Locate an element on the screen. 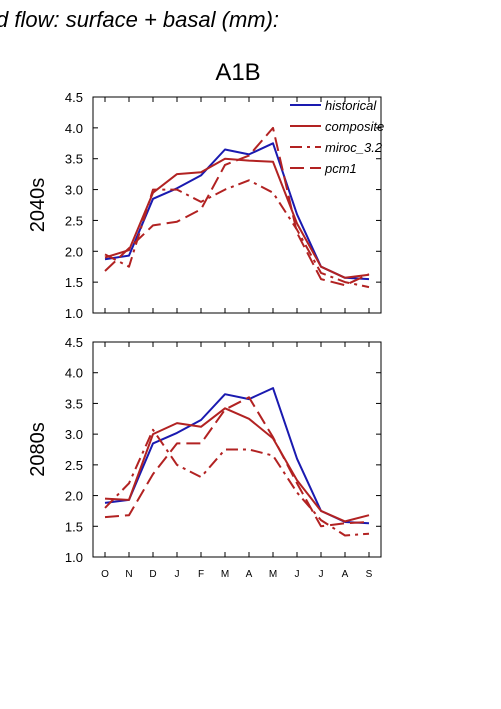 The height and width of the screenshot is (709, 501). scenario-title: A1B is located at coordinates (237, 72).